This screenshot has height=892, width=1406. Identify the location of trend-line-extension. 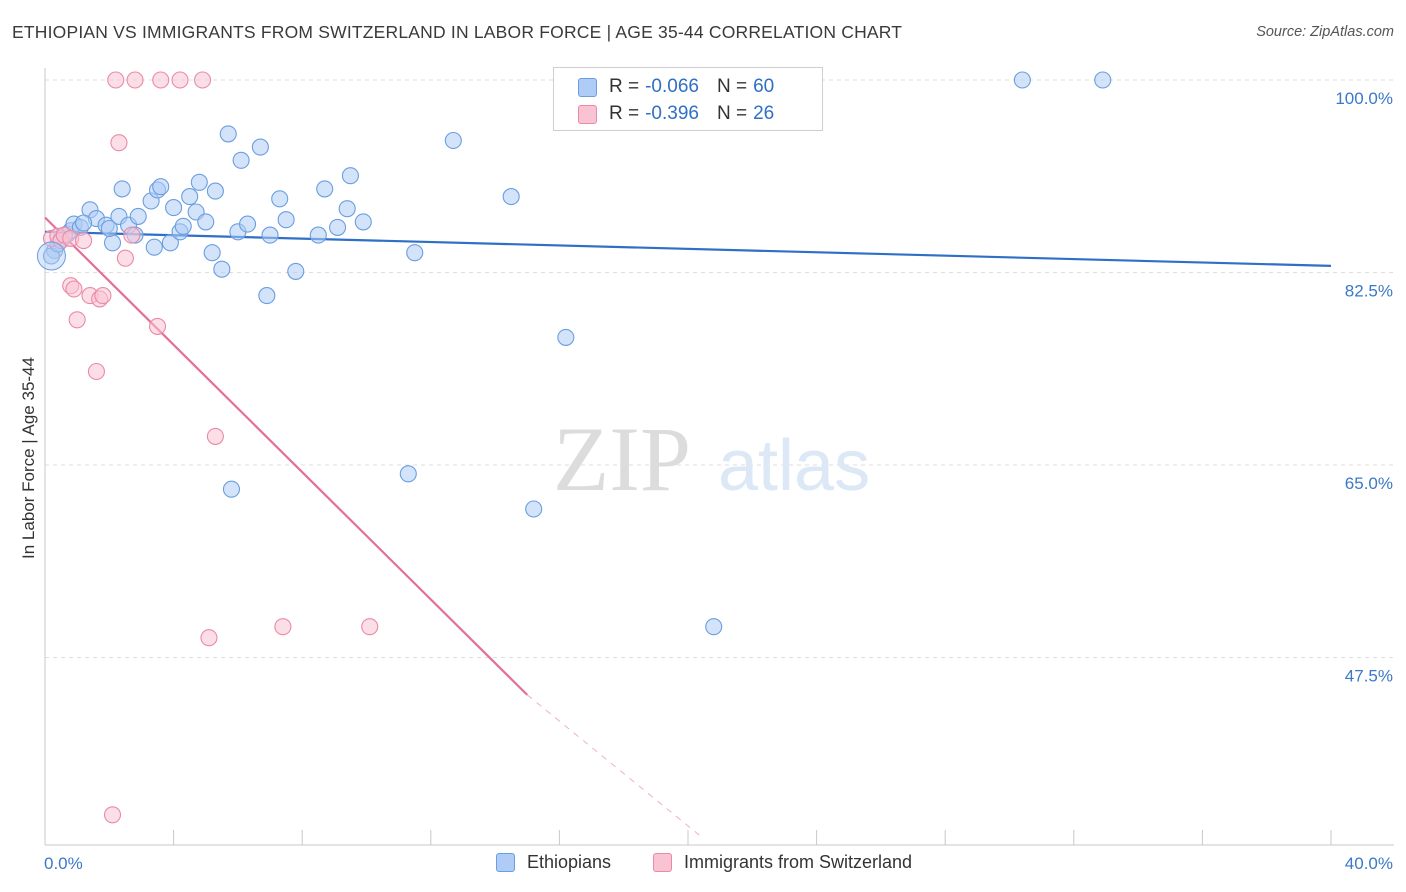
(615, 767).